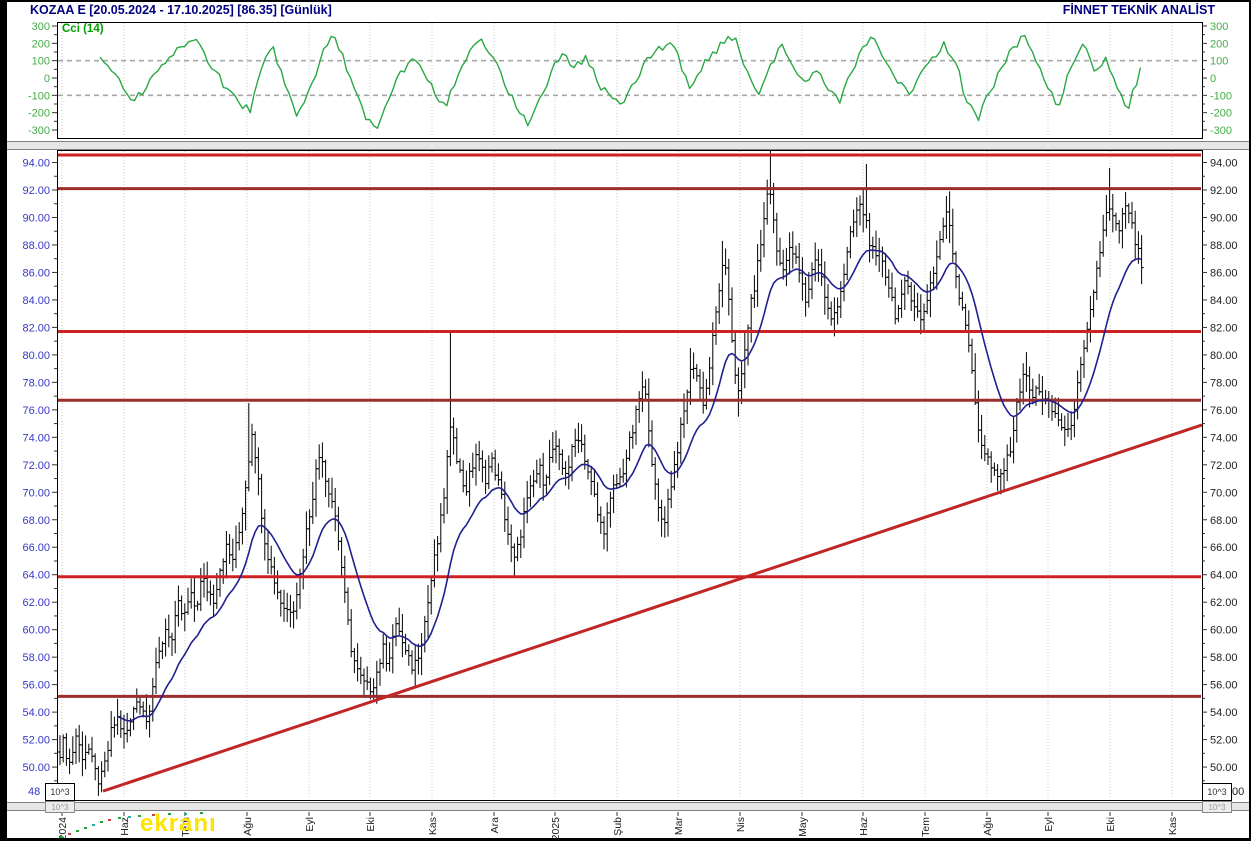 Image resolution: width=1251 pixels, height=841 pixels. I want to click on cci-reference-lines, so click(629, 78).